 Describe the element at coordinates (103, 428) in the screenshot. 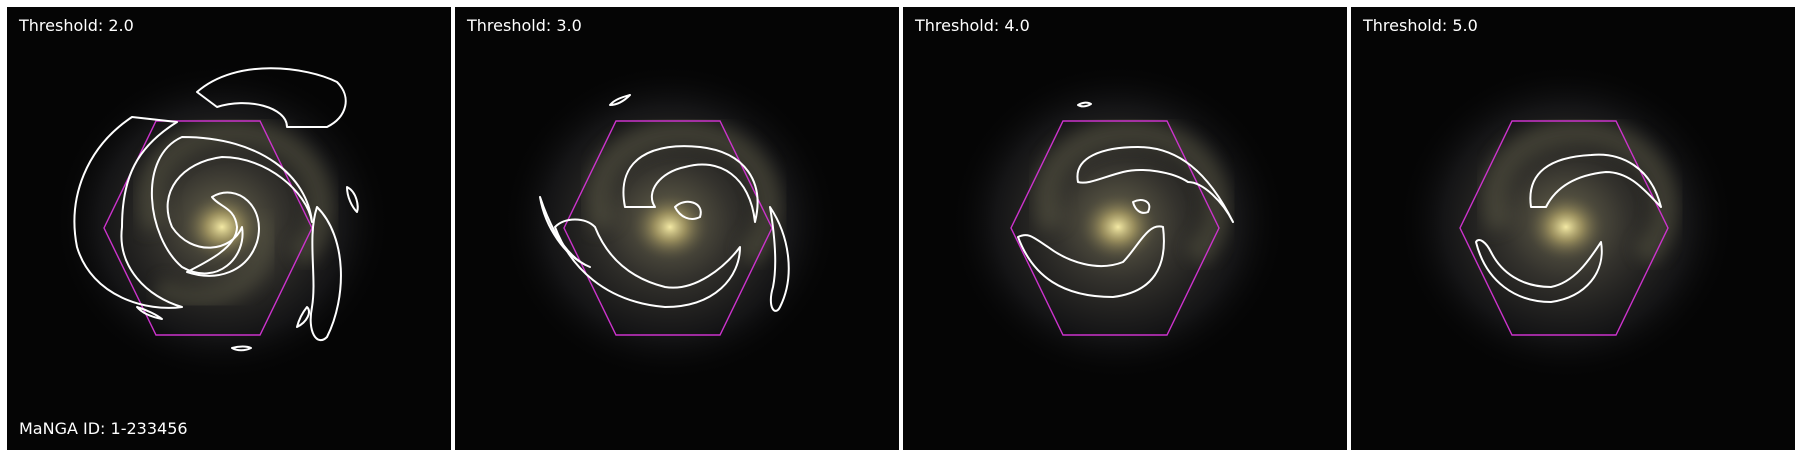

I see `manga-id-label: MaNGA ID: 1-233456` at that location.